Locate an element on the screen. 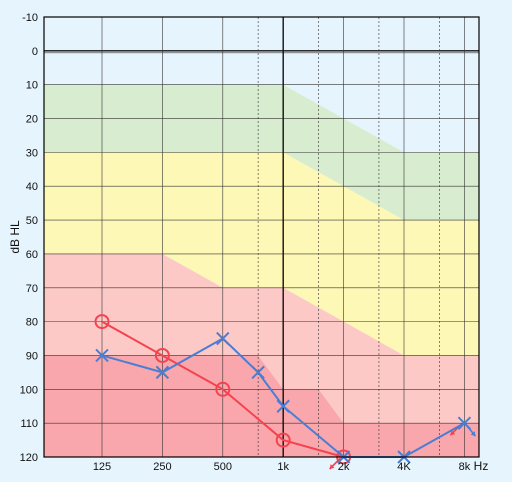 The image size is (512, 482). y-tick-label: 0 is located at coordinates (35, 52).